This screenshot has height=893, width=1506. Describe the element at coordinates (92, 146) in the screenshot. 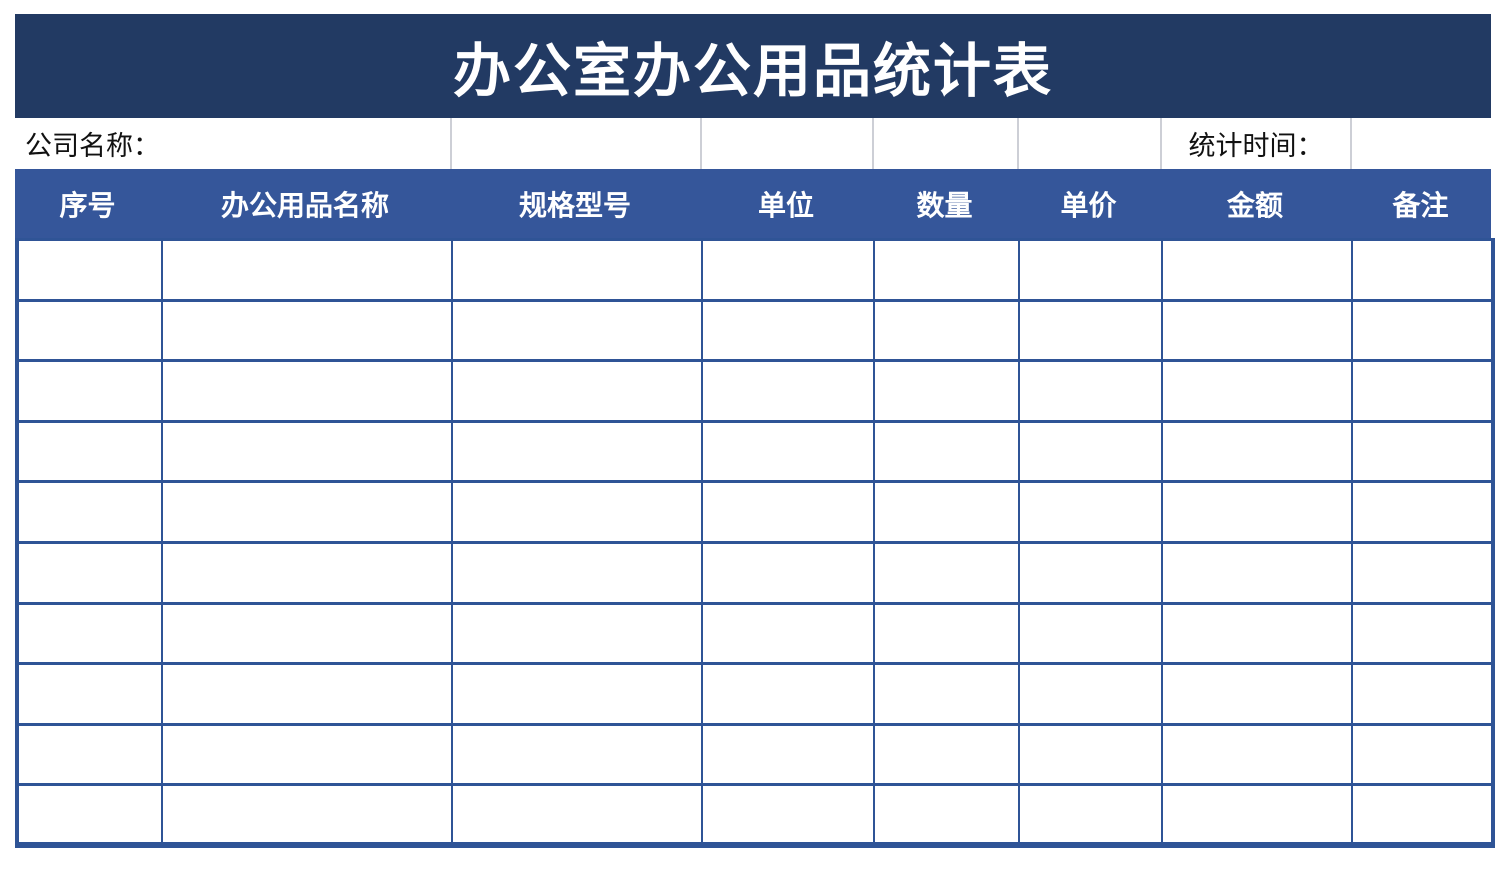

I see `company-name-label: 公司名称：` at that location.